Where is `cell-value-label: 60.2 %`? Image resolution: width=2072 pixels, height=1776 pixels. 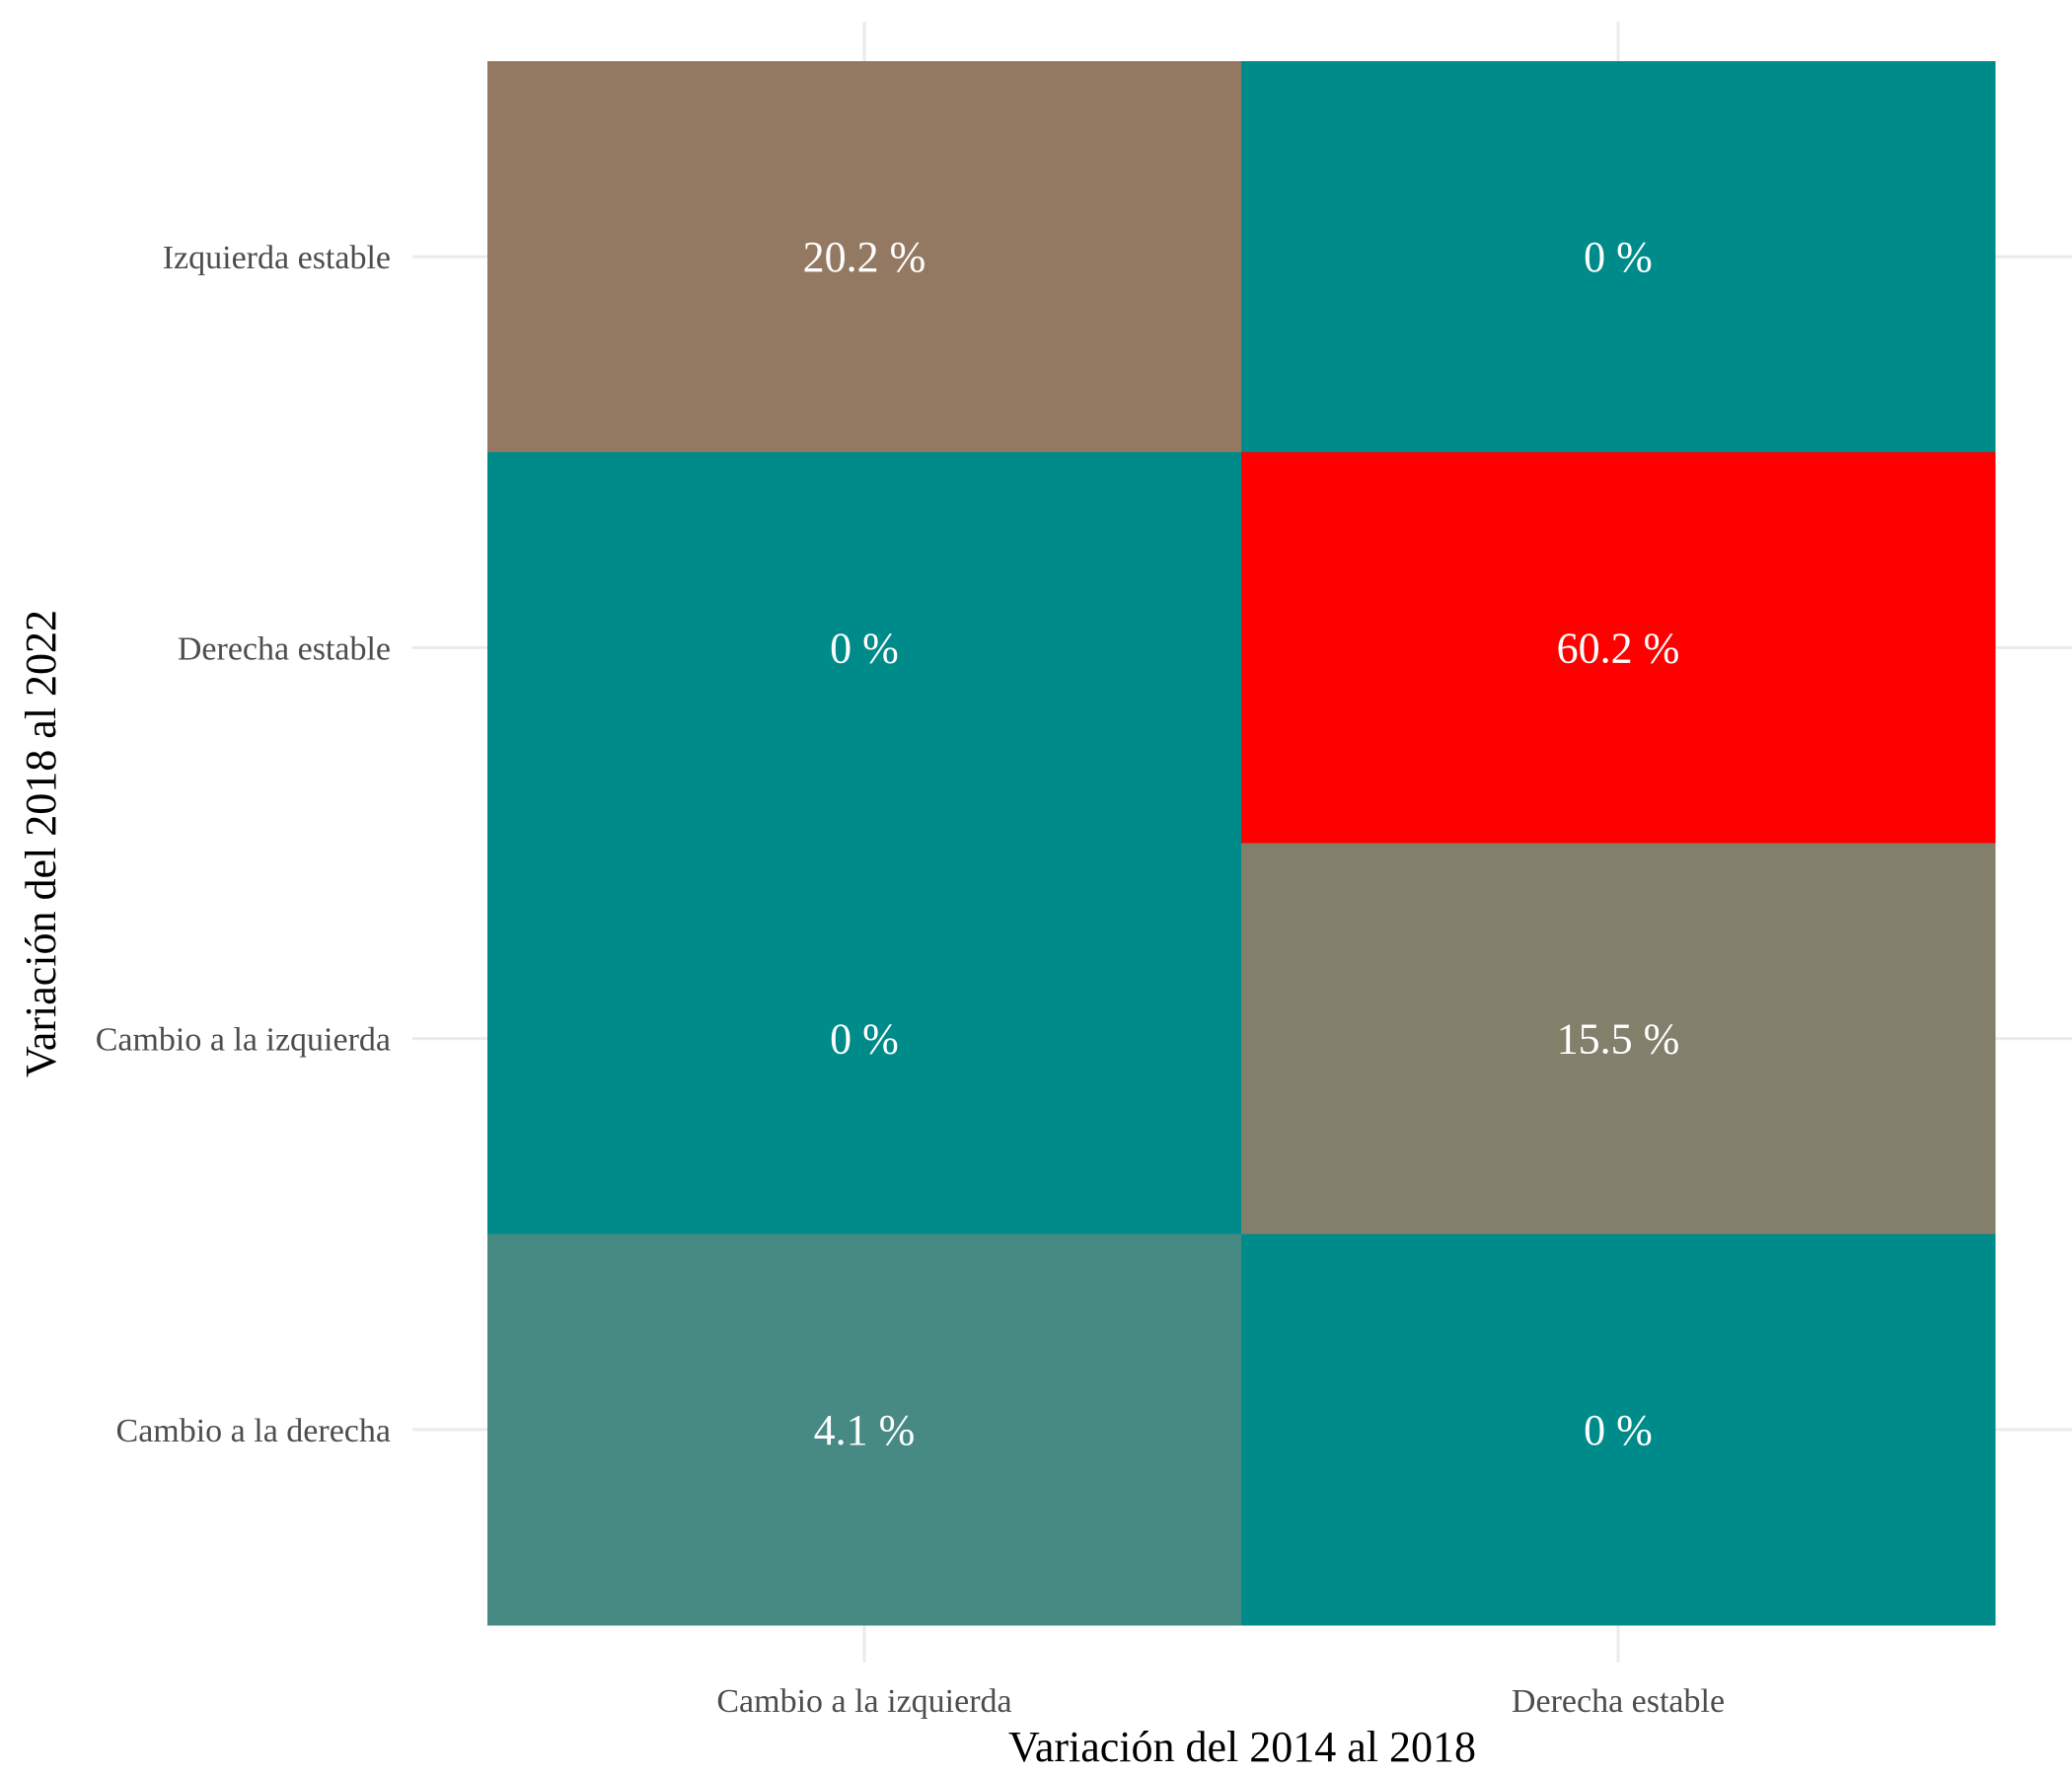 cell-value-label: 60.2 % is located at coordinates (1618, 648).